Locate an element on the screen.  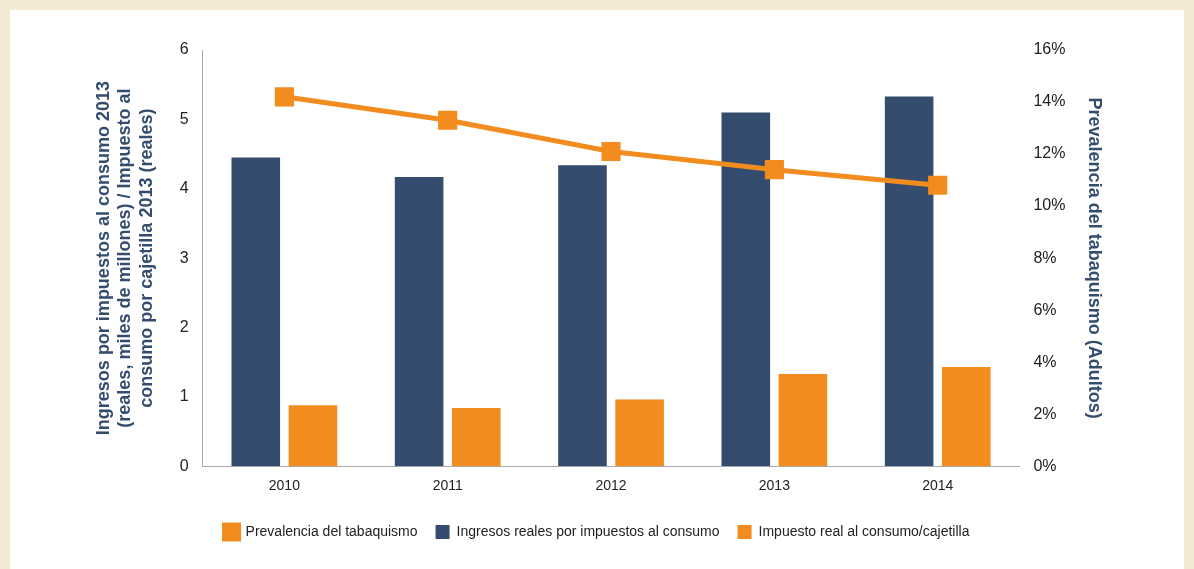
y-tick-label: 6 is located at coordinates (184, 49).